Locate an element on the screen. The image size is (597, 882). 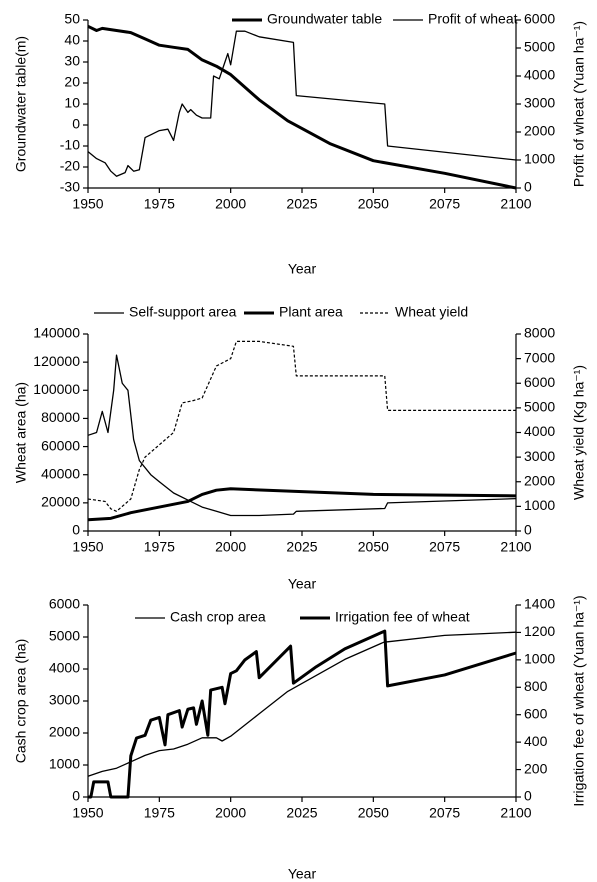
legend-label: Profit of wheat is located at coordinates (473, 19).